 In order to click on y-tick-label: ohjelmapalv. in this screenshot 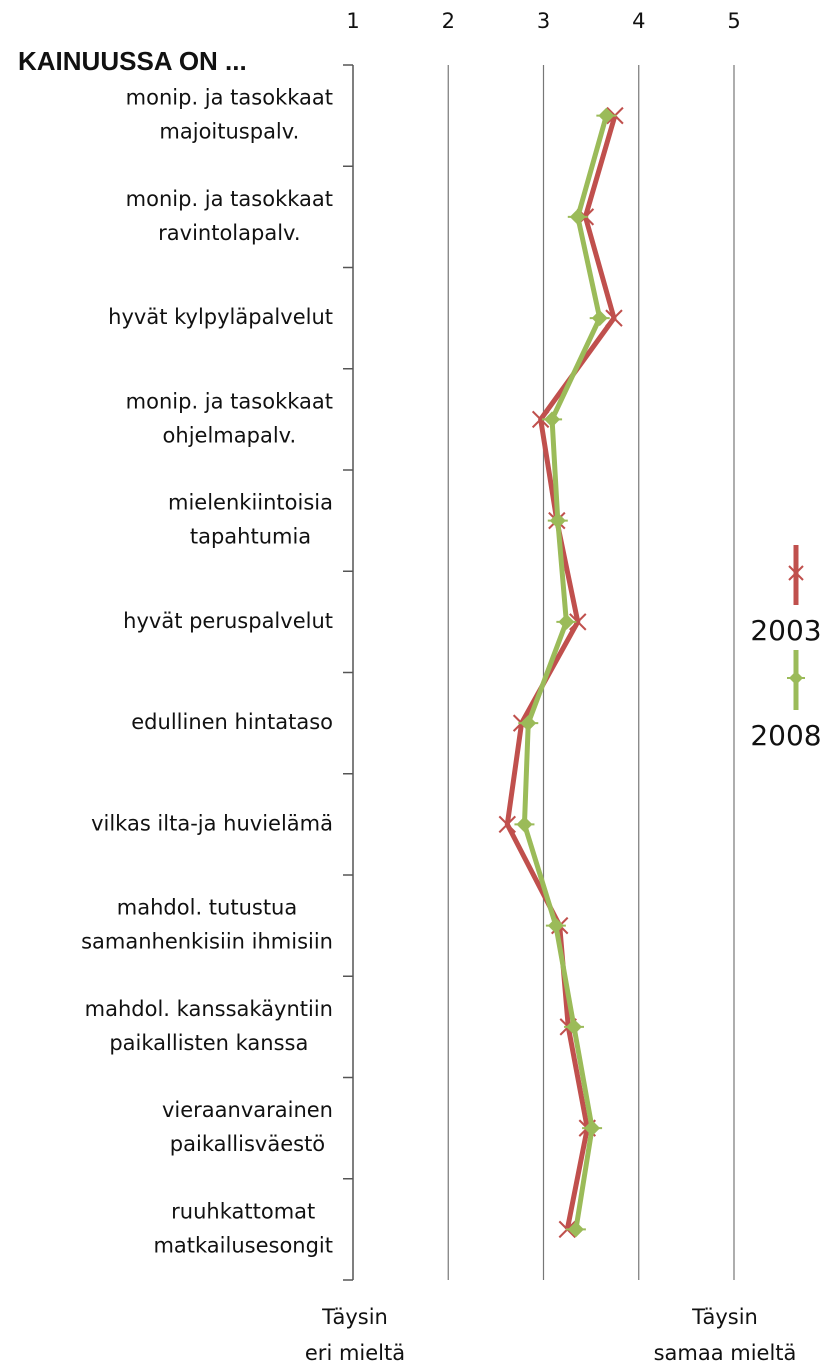, I will do `click(230, 435)`.